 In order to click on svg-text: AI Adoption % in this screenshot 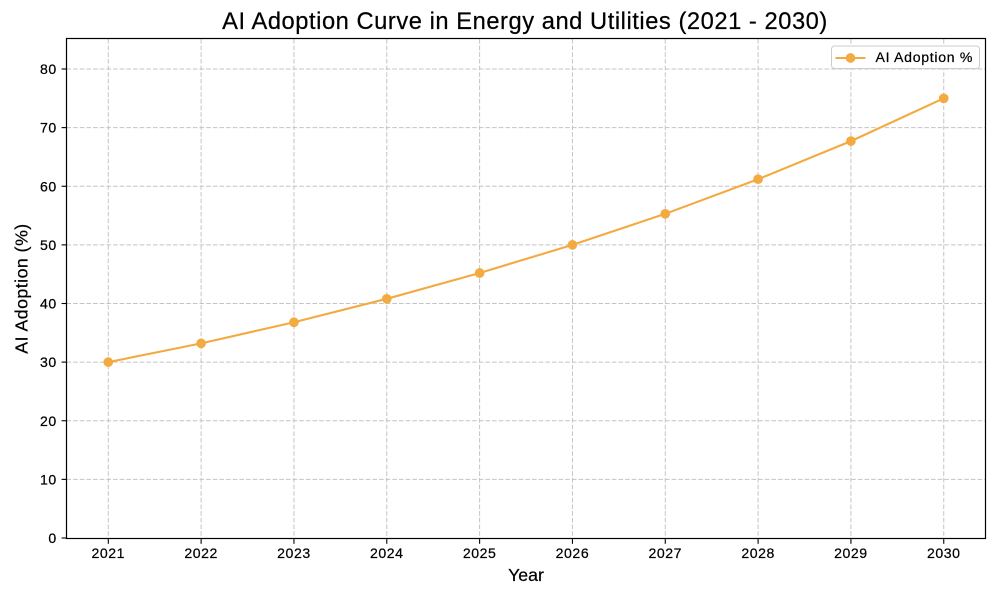, I will do `click(925, 57)`.